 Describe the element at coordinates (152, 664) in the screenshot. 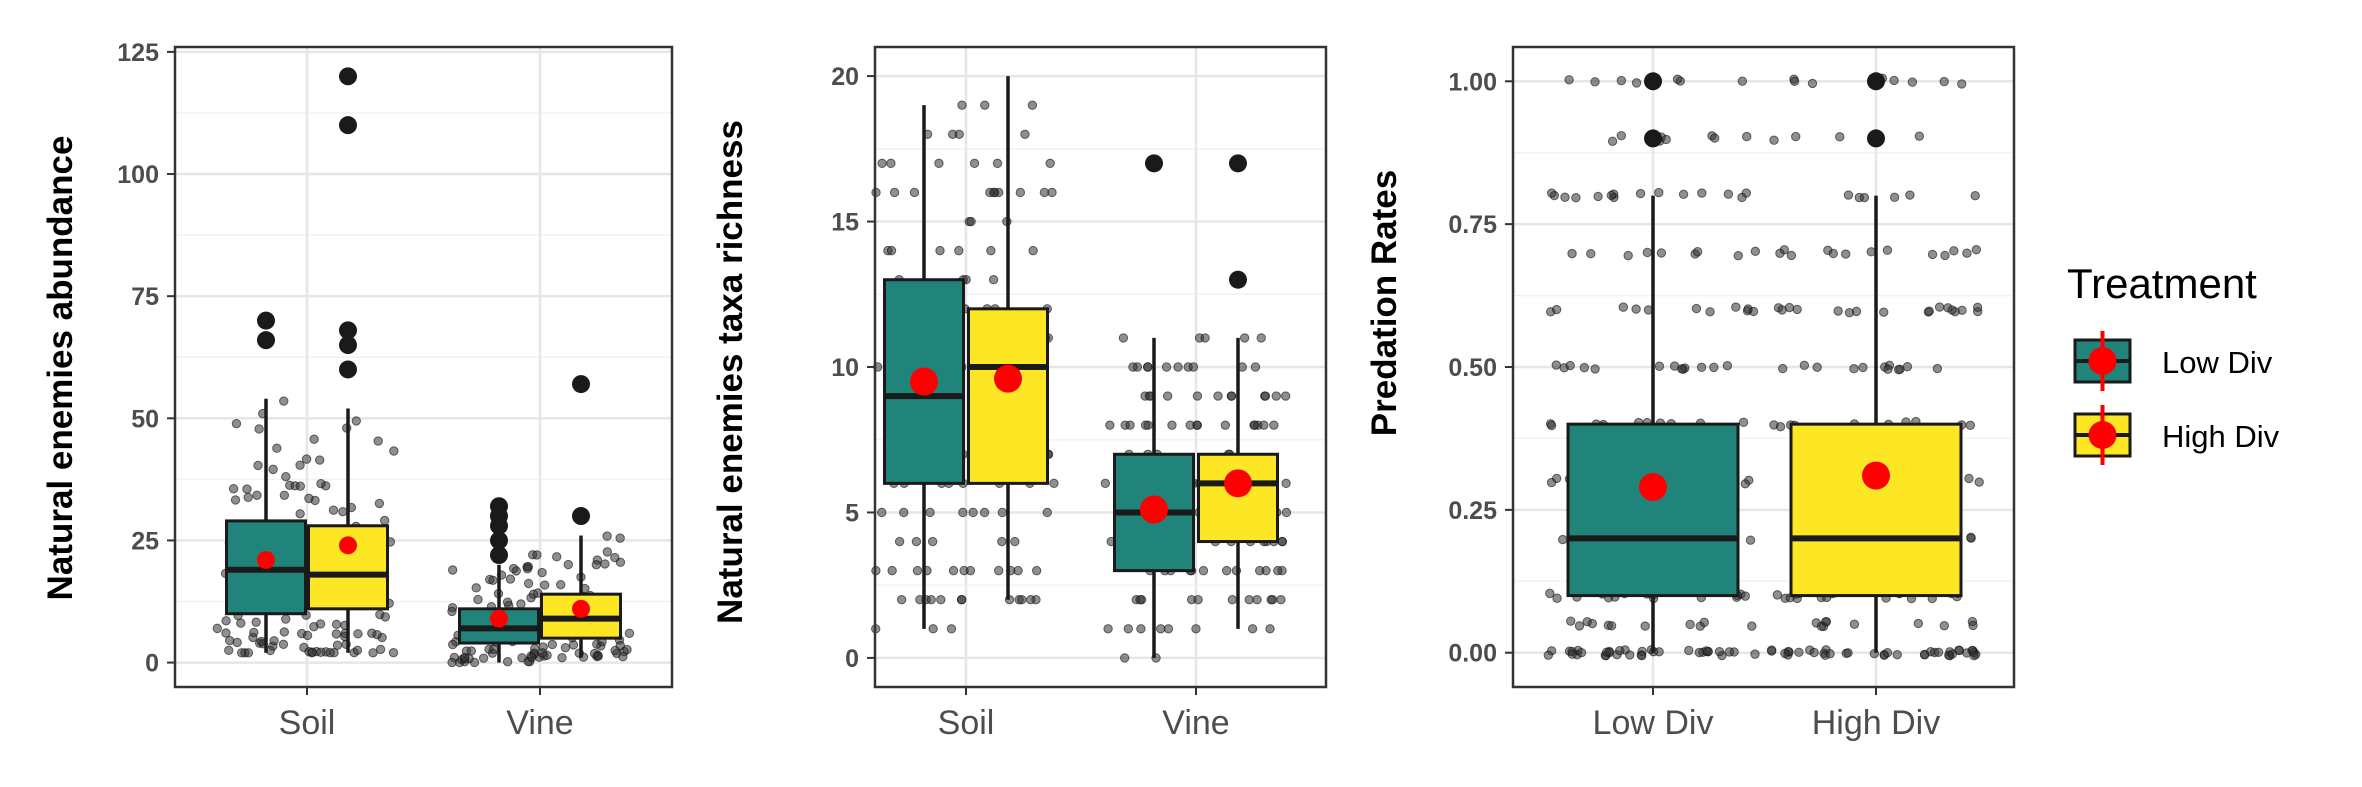

I see `y-tick-label: 0` at that location.